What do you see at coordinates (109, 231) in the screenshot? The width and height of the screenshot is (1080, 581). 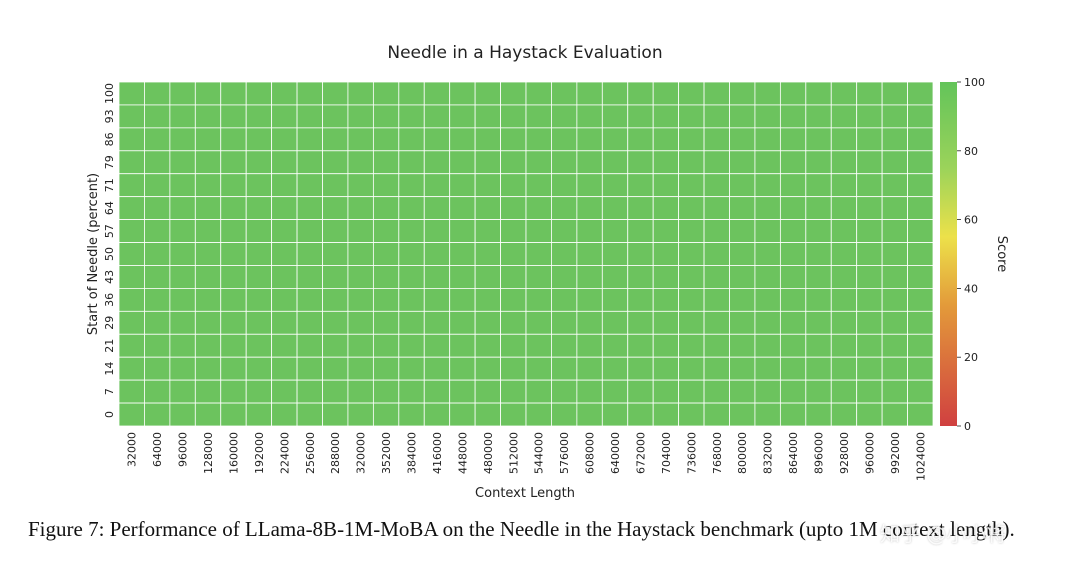 I see `y-tick-label: 57` at bounding box center [109, 231].